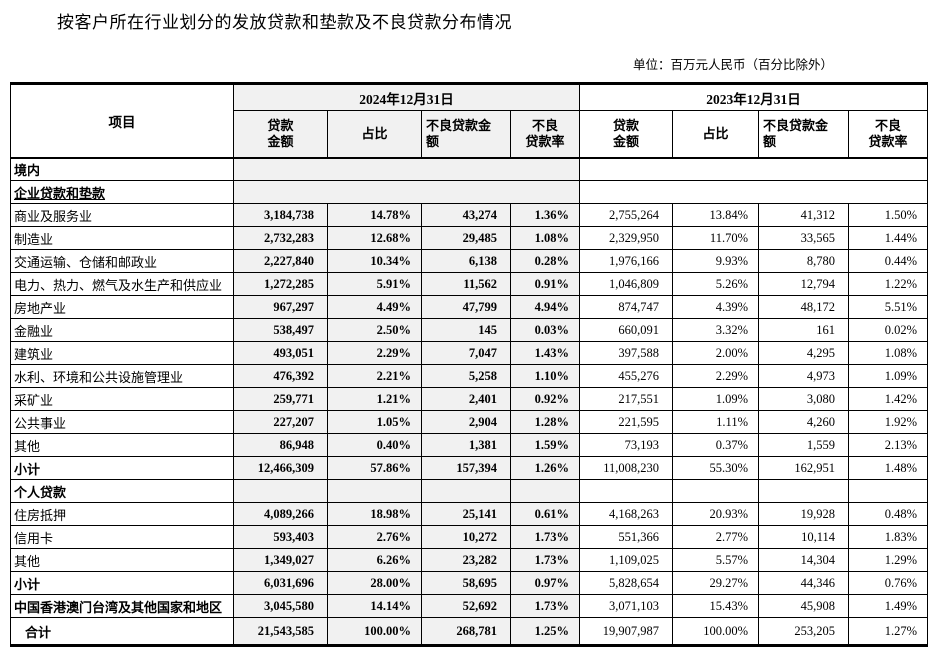 Image resolution: width=937 pixels, height=660 pixels. Describe the element at coordinates (280, 422) in the screenshot. I see `cell-2024-col0: 227,207` at that location.